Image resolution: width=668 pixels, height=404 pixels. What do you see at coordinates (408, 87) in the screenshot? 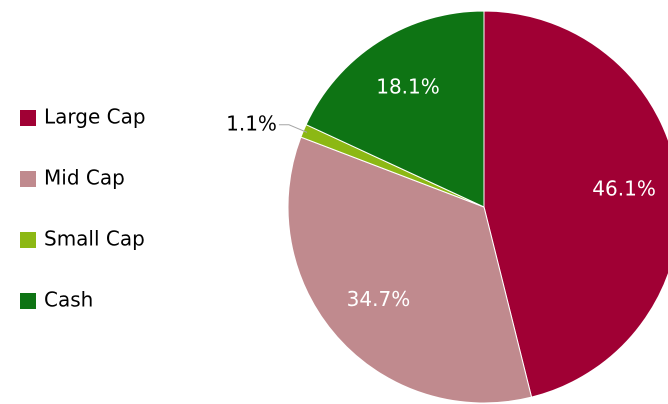
I see `data-label: 18.1%` at bounding box center [408, 87].